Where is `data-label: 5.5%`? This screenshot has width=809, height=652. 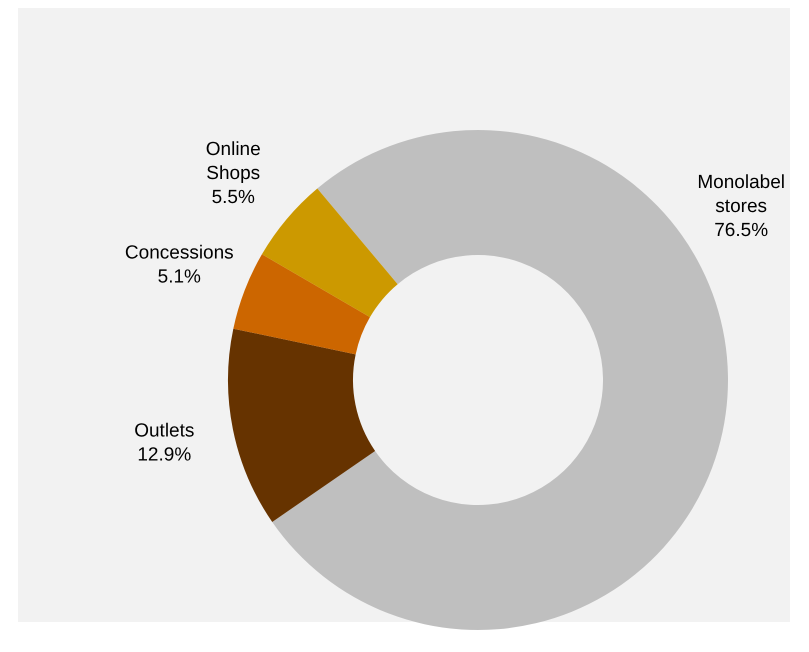 data-label: 5.5% is located at coordinates (233, 197).